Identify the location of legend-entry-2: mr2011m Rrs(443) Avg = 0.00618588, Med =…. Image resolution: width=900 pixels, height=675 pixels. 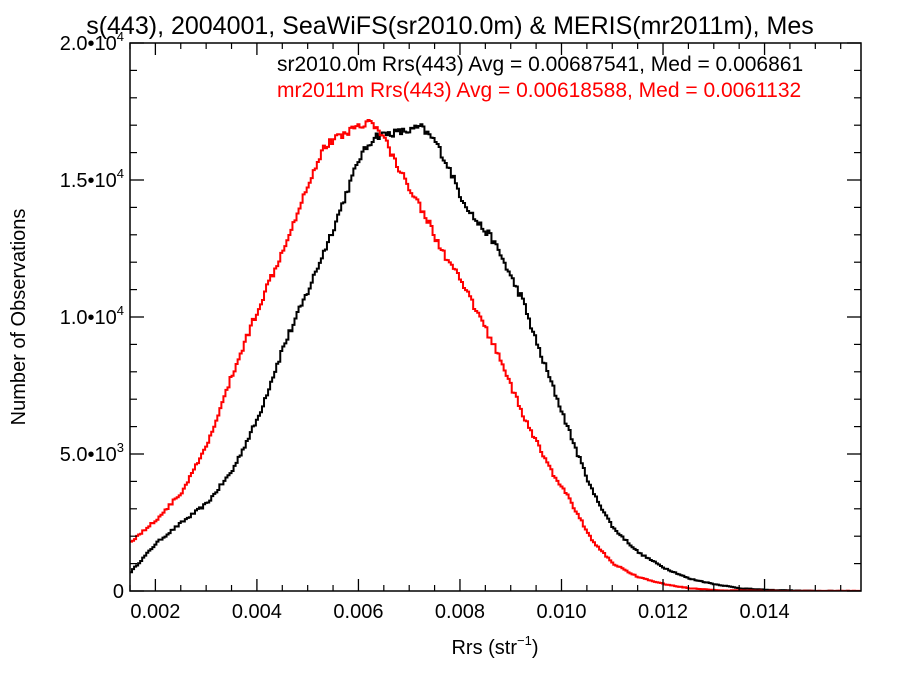
(539, 90).